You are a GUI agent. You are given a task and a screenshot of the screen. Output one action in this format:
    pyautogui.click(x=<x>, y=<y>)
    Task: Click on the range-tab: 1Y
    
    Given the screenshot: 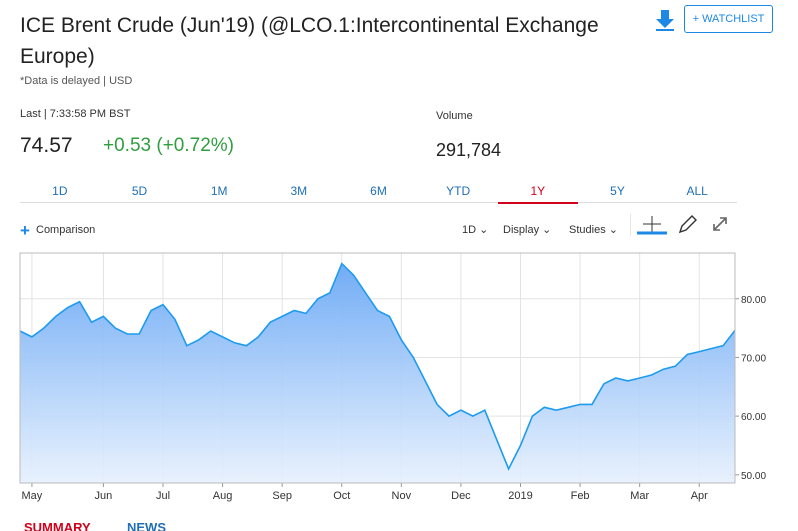 What is the action you would take?
    pyautogui.click(x=538, y=194)
    